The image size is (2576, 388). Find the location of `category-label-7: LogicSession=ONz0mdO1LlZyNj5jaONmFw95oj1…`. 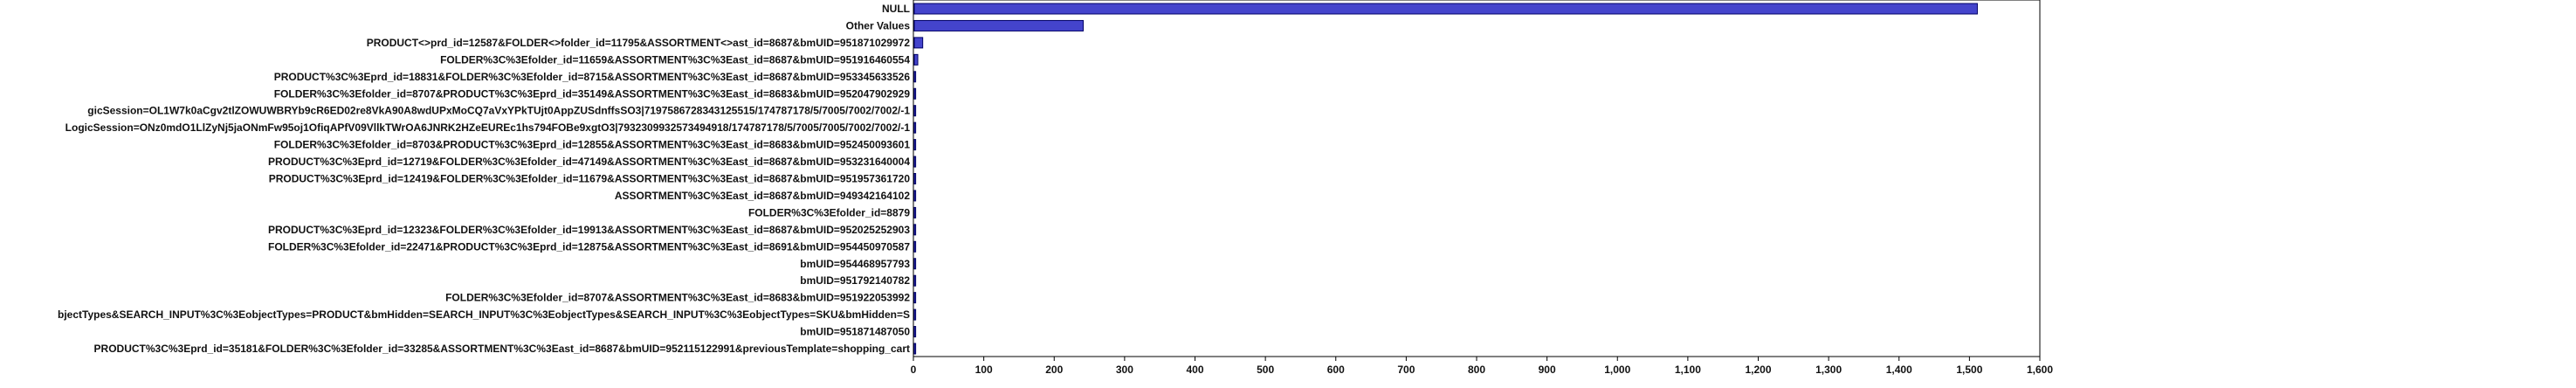

category-label-7: LogicSession=ONz0mdO1LlZyNj5jaONmFw95oj1… is located at coordinates (488, 127).